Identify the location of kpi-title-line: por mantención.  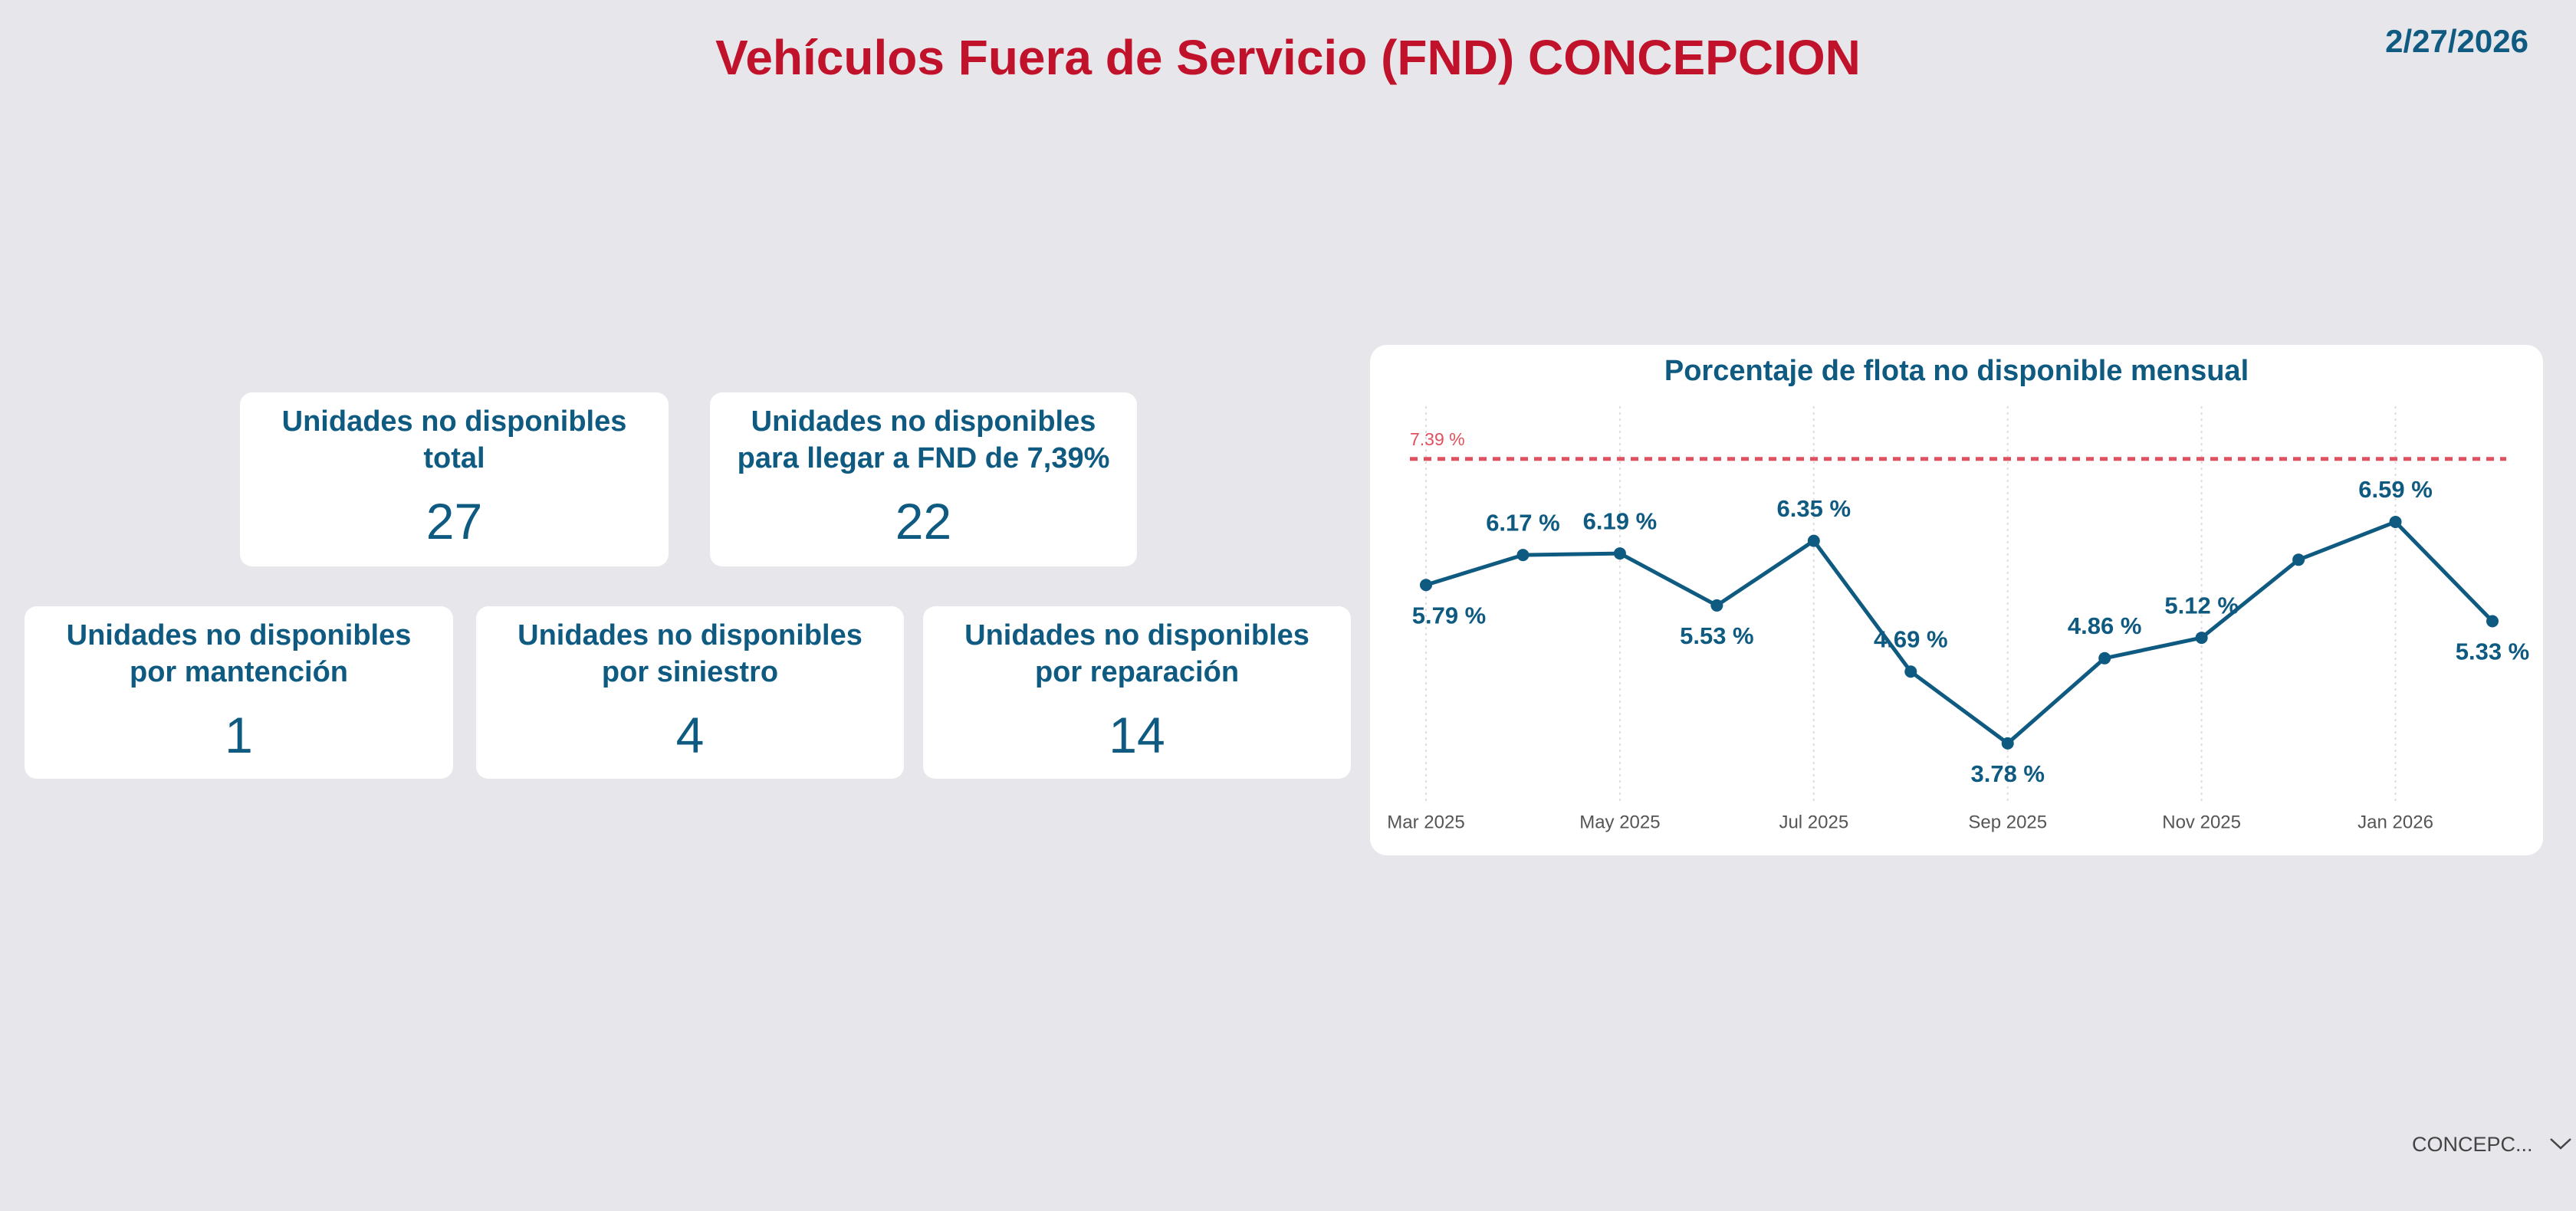
(239, 672).